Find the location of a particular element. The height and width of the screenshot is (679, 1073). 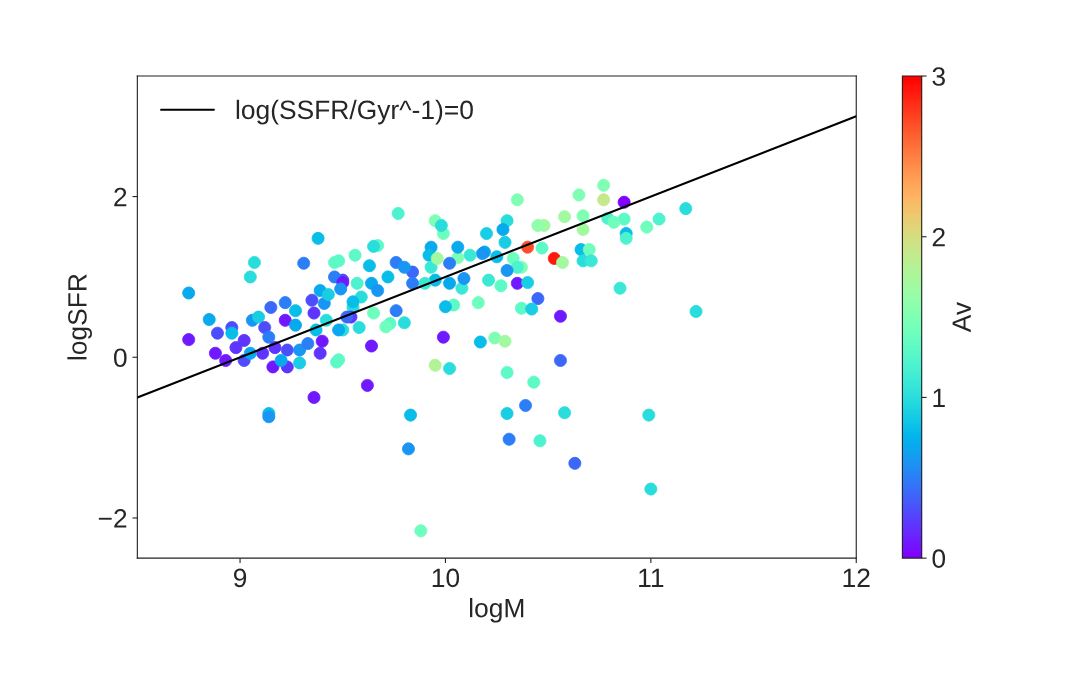

color-bar-label: 3 is located at coordinates (938, 76).